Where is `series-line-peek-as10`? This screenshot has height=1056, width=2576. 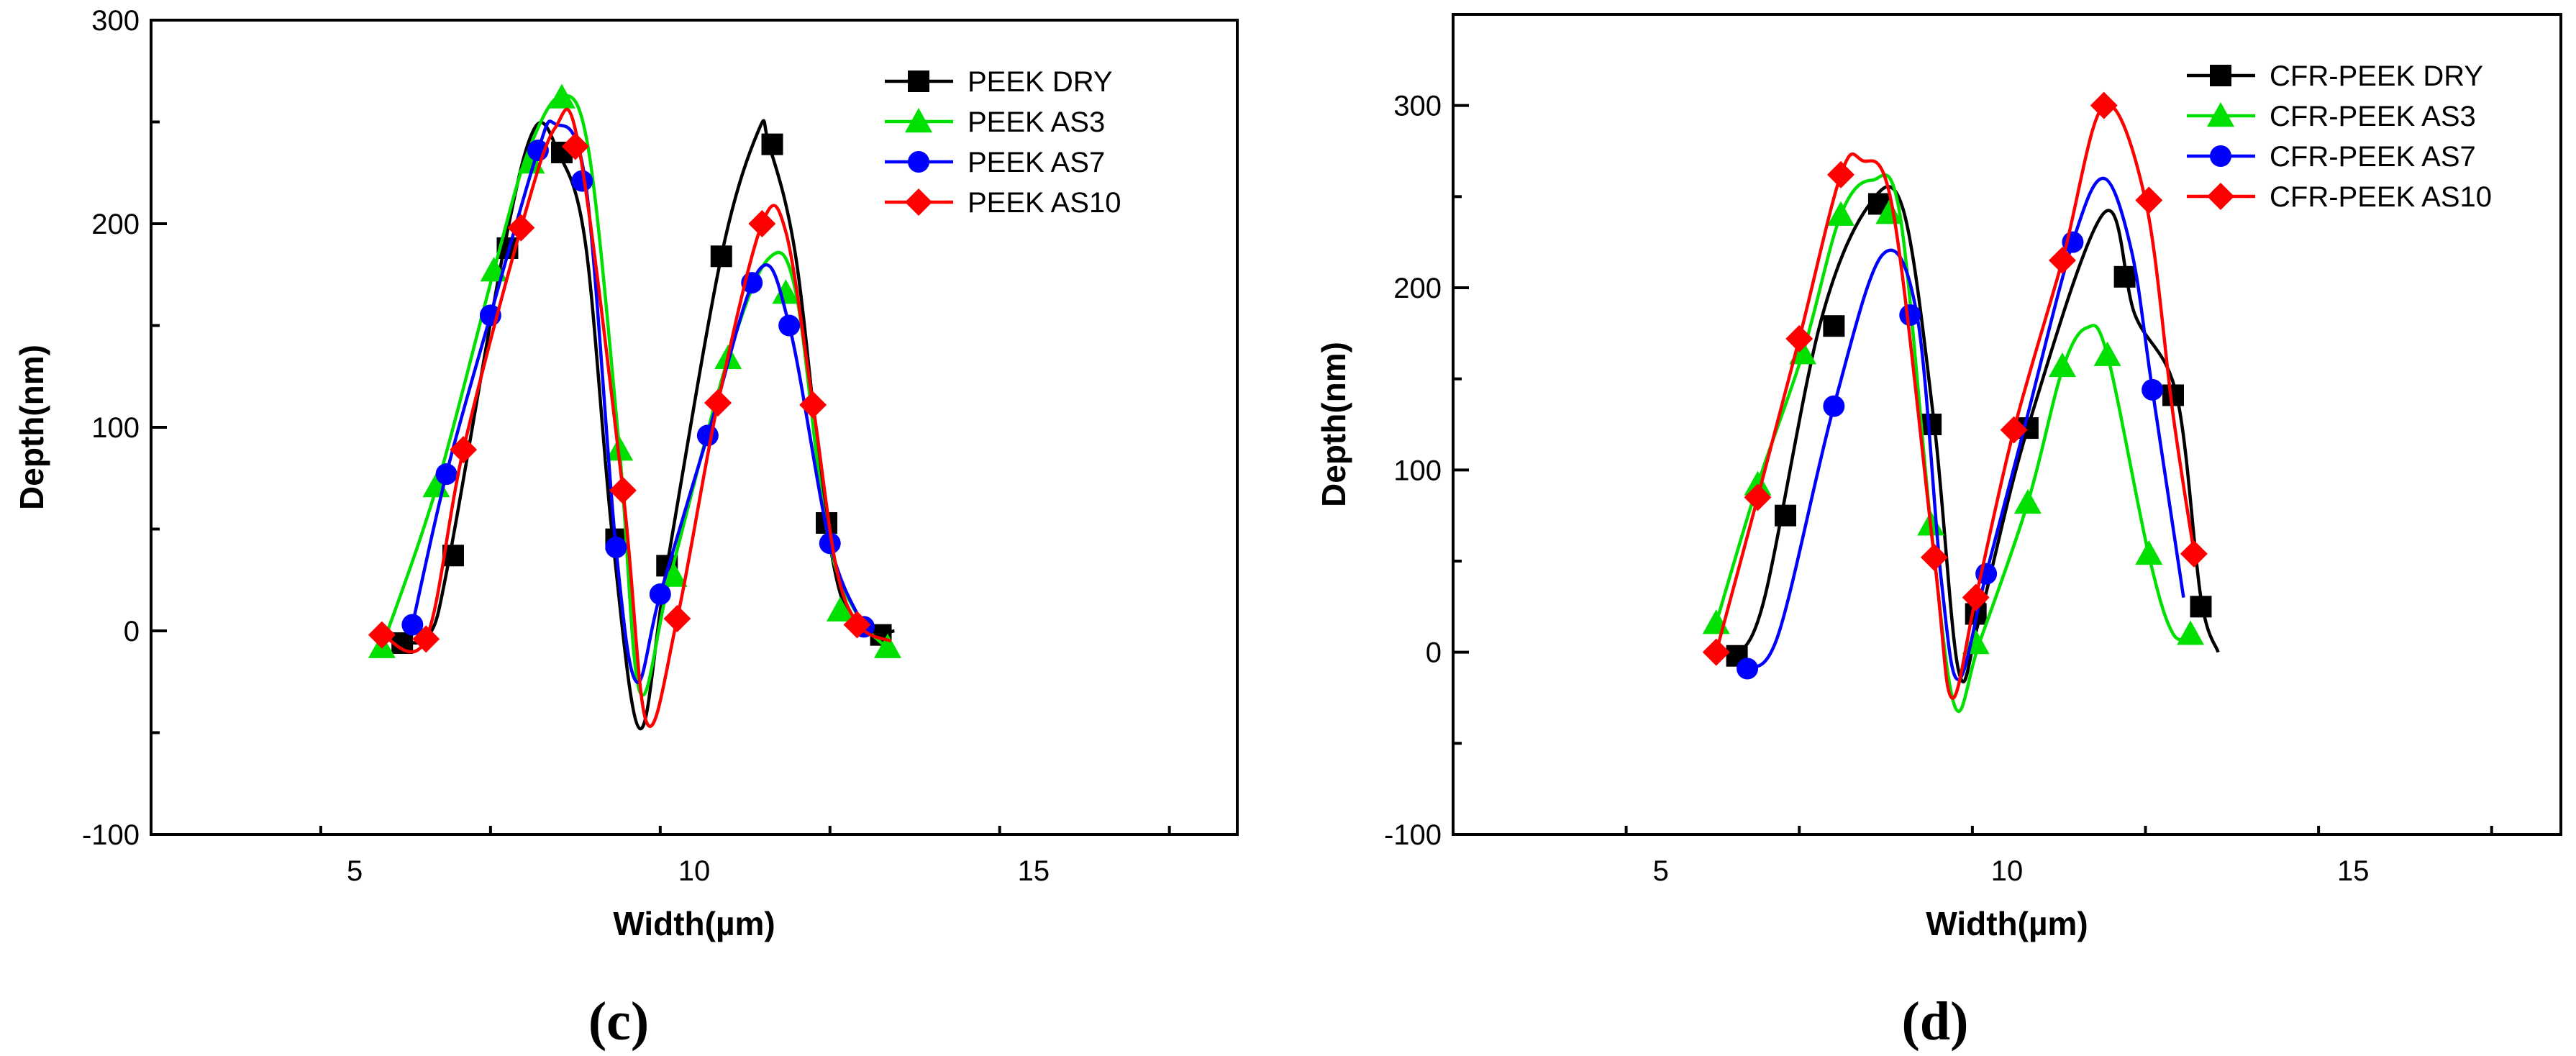 series-line-peek-as10 is located at coordinates (636, 417).